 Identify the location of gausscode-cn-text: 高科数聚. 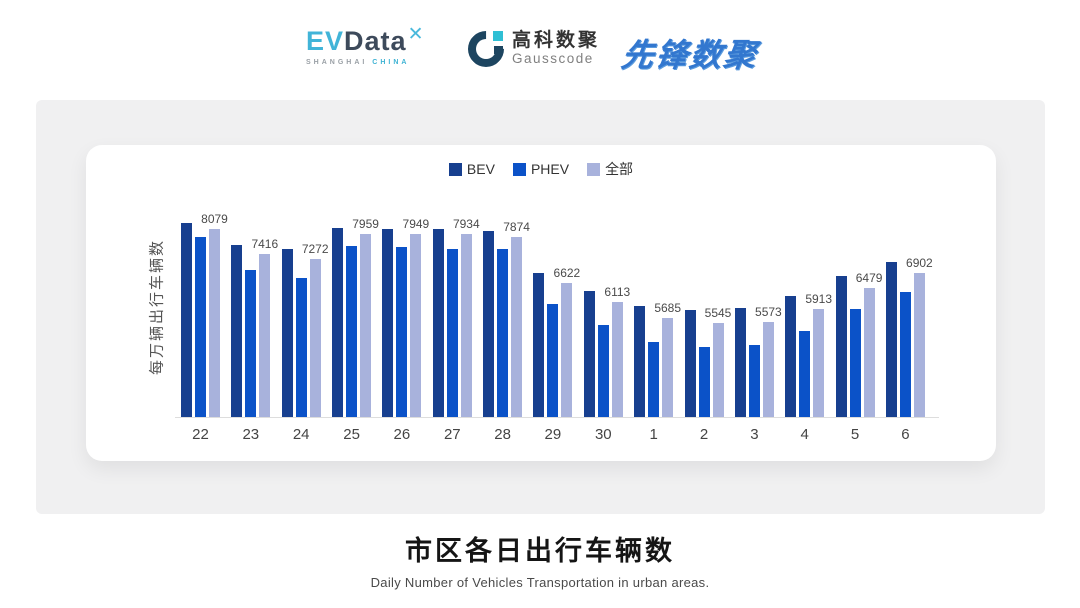
(556, 41).